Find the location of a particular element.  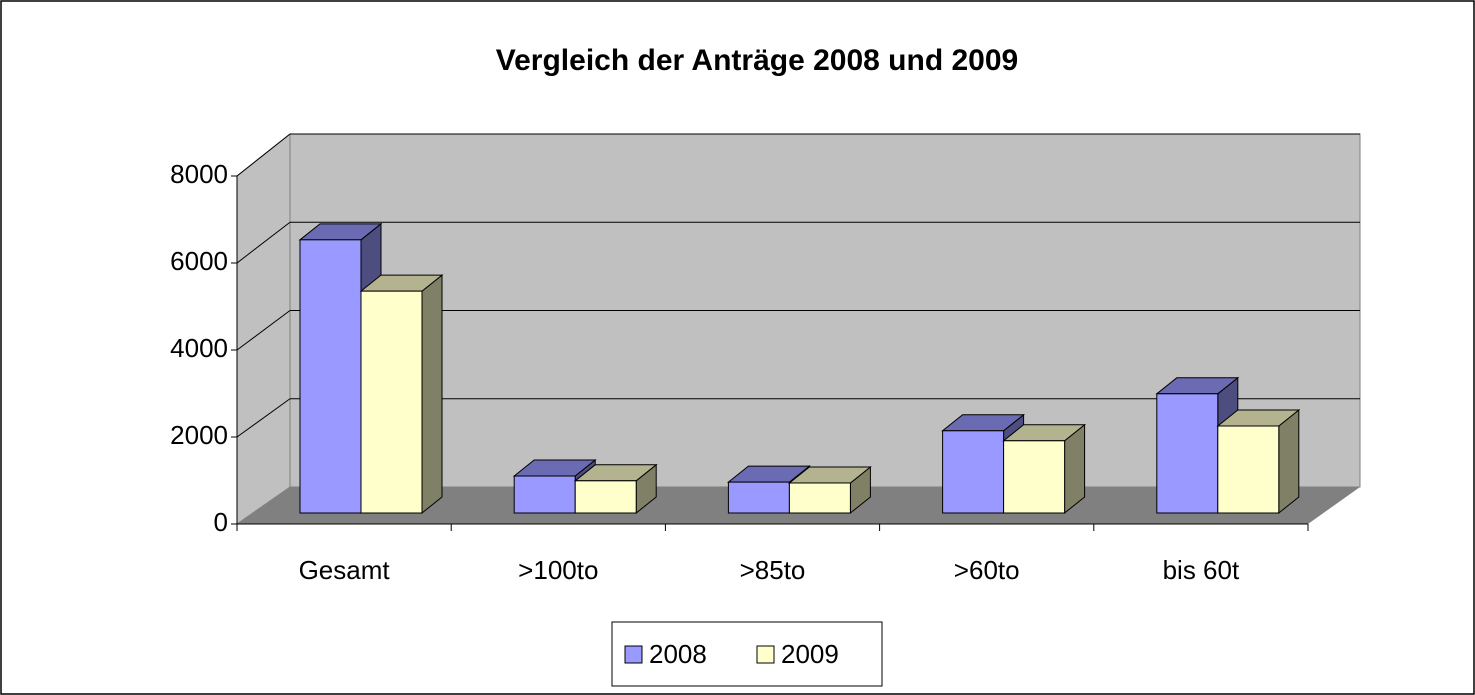

y-tick-label: 4000 is located at coordinates (199, 348).